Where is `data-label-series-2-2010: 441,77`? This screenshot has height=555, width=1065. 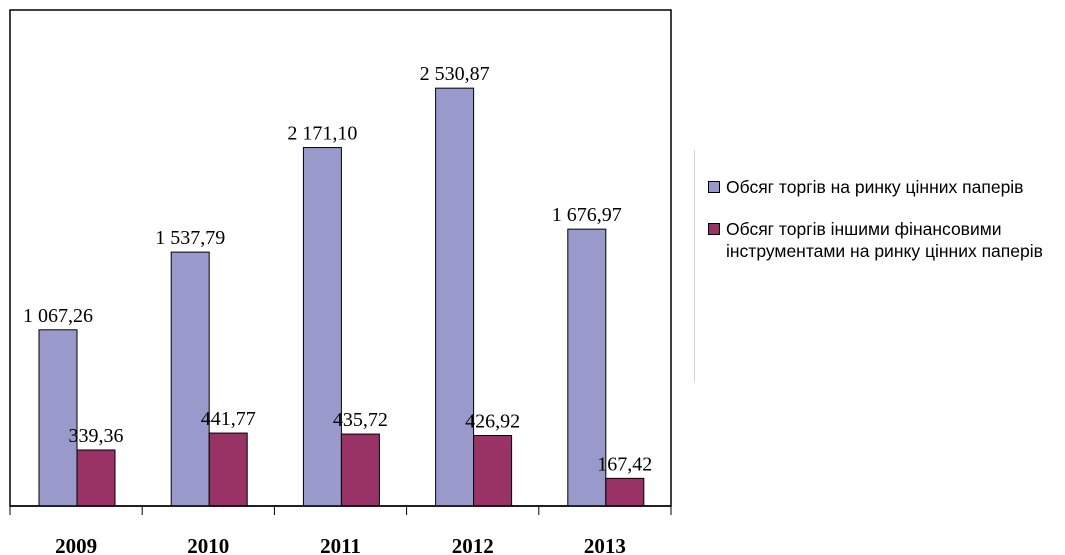 data-label-series-2-2010: 441,77 is located at coordinates (228, 419).